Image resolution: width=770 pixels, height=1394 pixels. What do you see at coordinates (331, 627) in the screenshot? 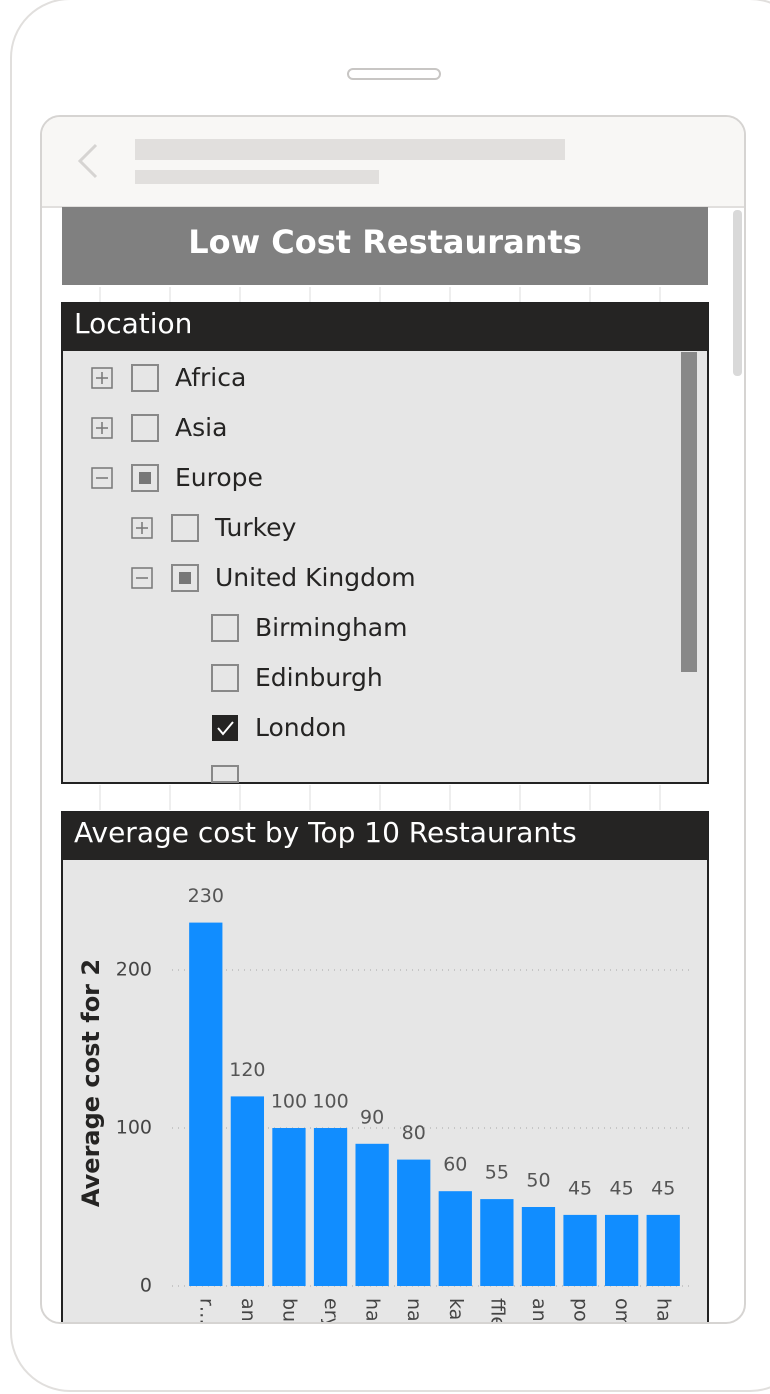
I see `slicer-item-label: Birmingham` at bounding box center [331, 627].